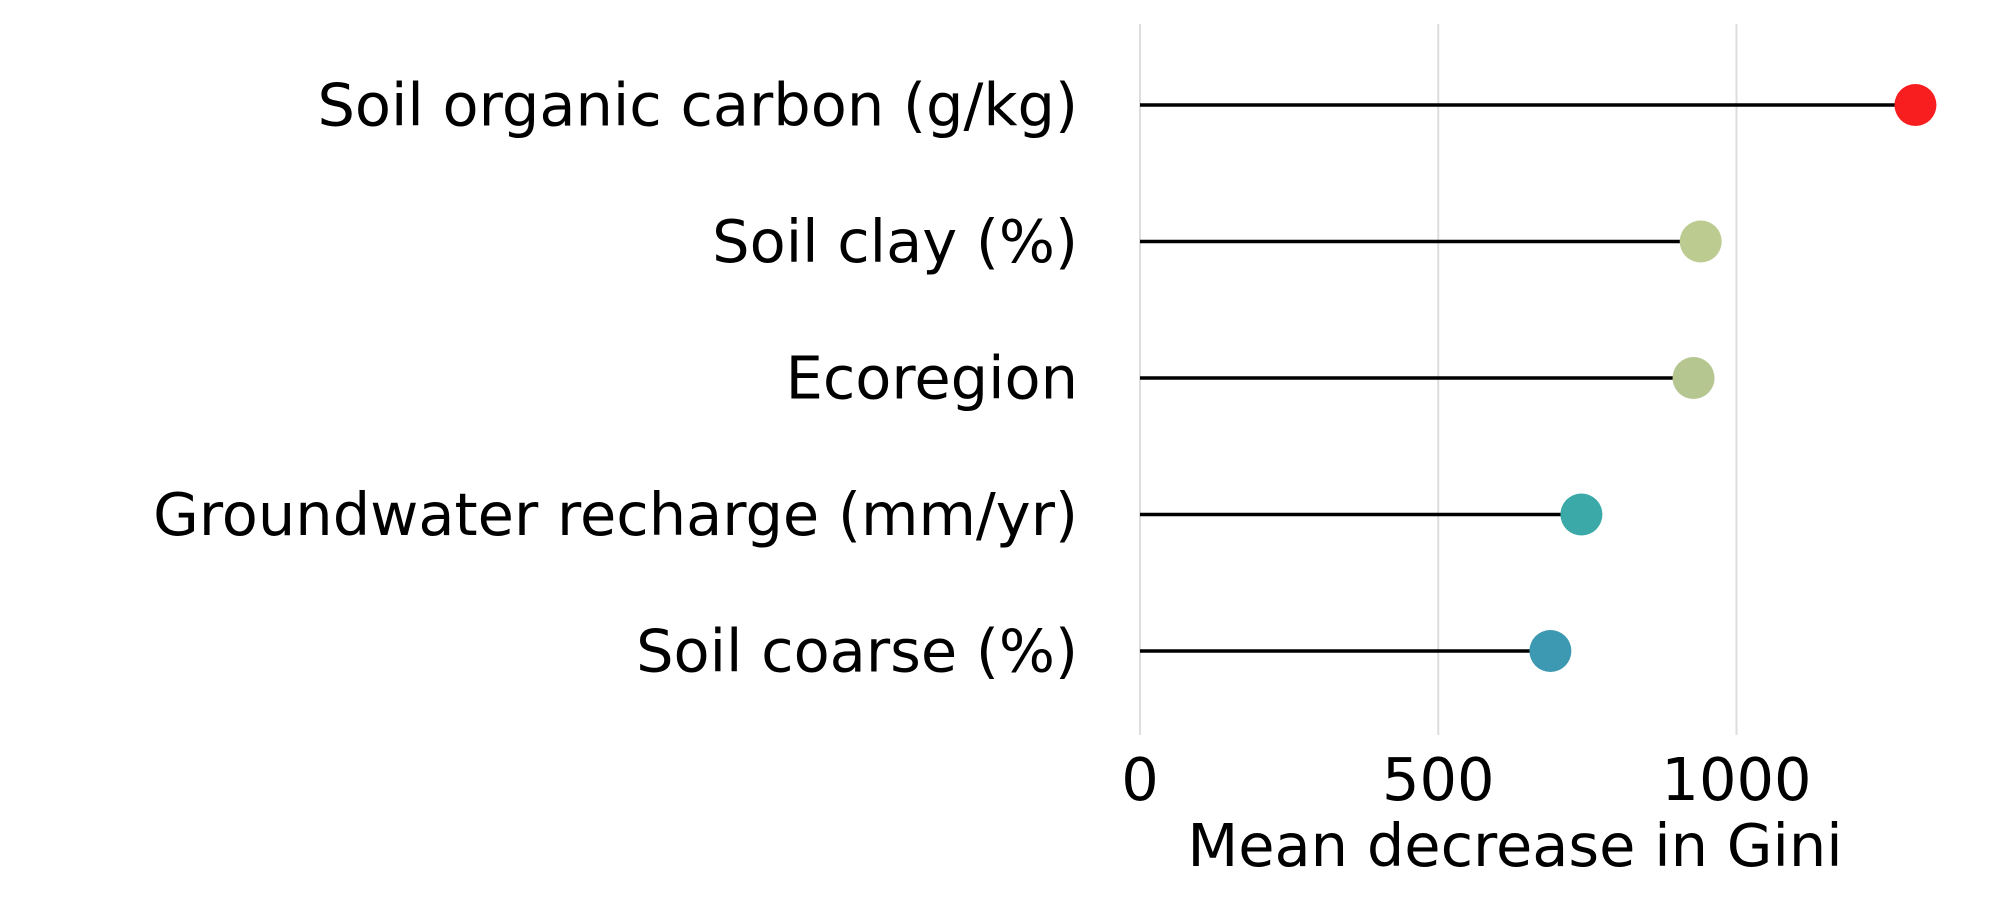  What do you see at coordinates (1514, 845) in the screenshot?
I see `x-axis-title: Mean decrease in Gini` at bounding box center [1514, 845].